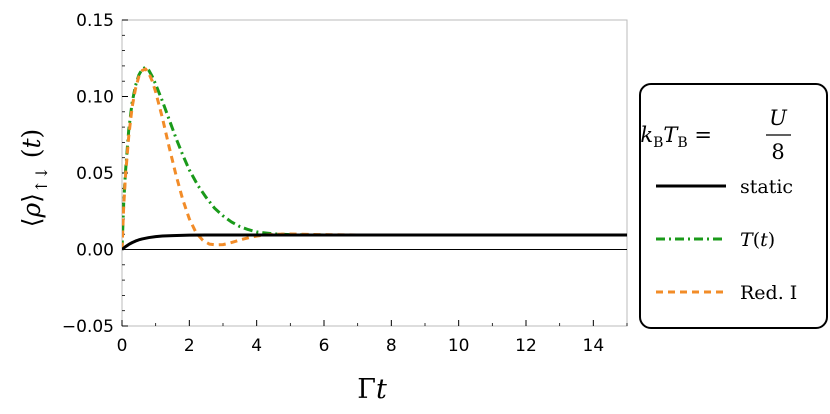 This screenshot has width=830, height=414. Describe the element at coordinates (391, 346) in the screenshot. I see `x-tick-label: 8` at that location.